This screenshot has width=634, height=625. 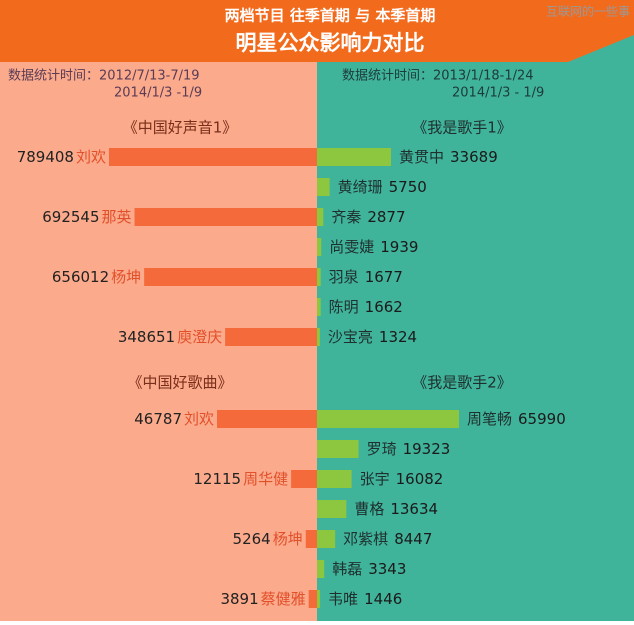 What do you see at coordinates (365, 539) in the screenshot?
I see `category-label: 邓紫棋` at bounding box center [365, 539].